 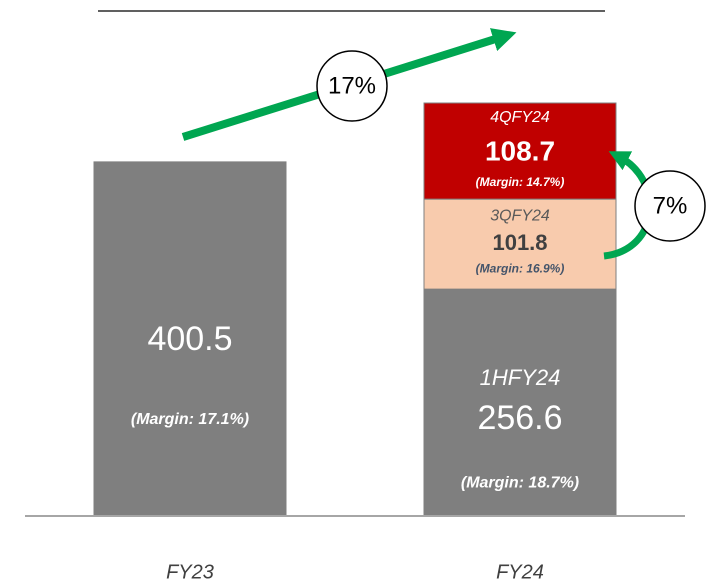 I want to click on margin-label: (Margin: 14.7%), so click(x=520, y=182).